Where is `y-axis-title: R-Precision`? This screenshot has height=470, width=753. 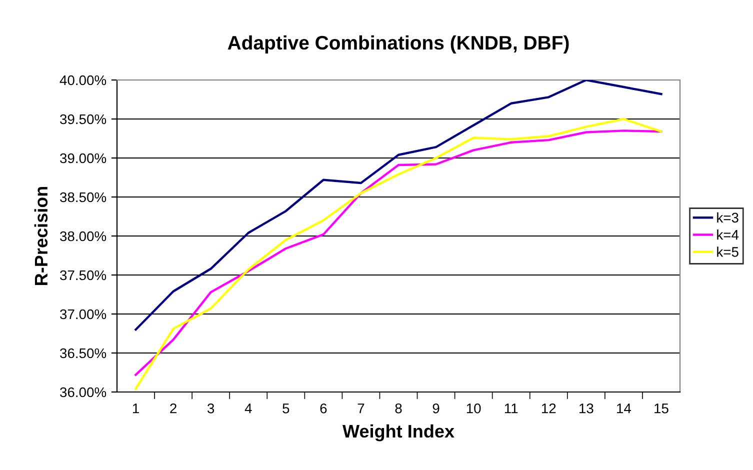
y-axis-title: R-Precision is located at coordinates (41, 235).